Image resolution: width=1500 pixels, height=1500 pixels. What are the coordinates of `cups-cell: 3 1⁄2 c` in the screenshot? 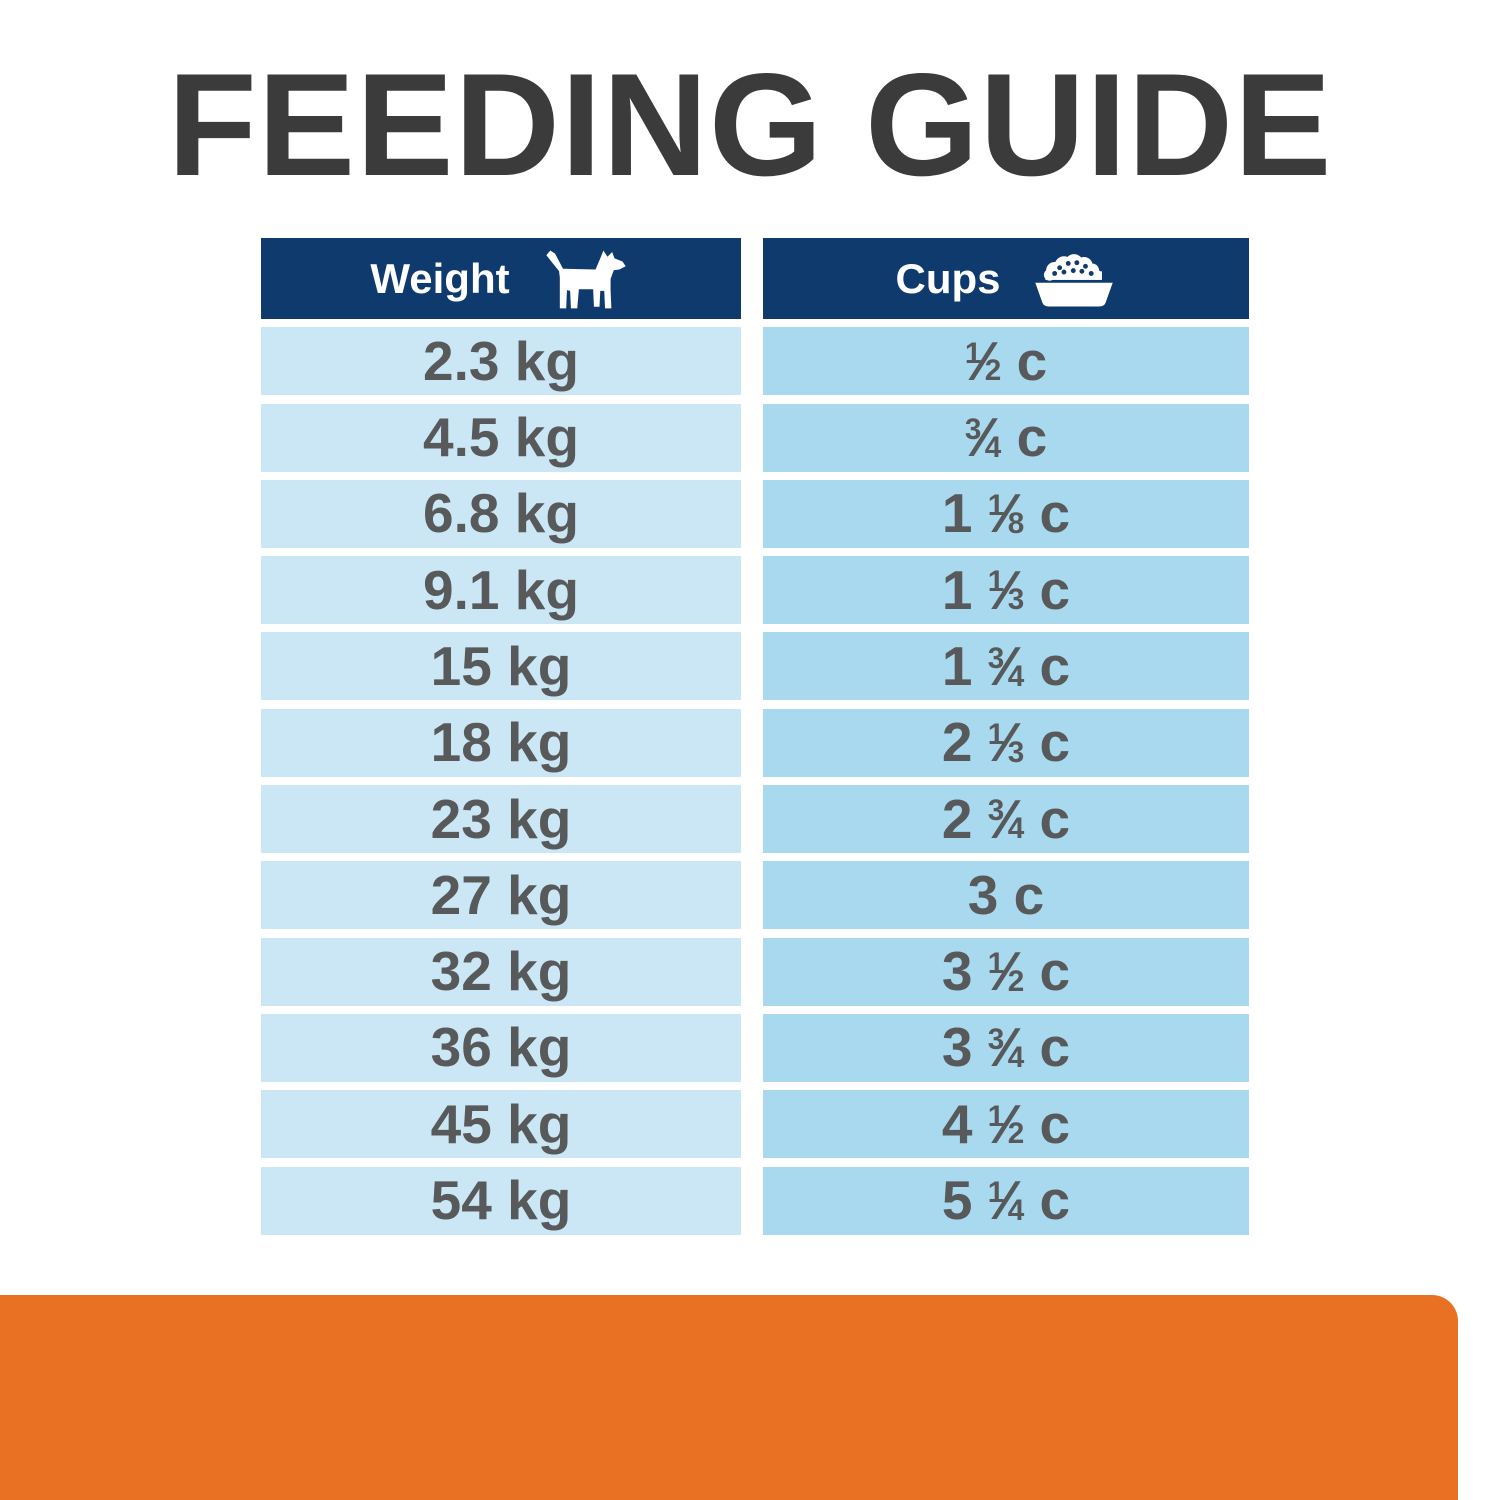 It's located at (1006, 971).